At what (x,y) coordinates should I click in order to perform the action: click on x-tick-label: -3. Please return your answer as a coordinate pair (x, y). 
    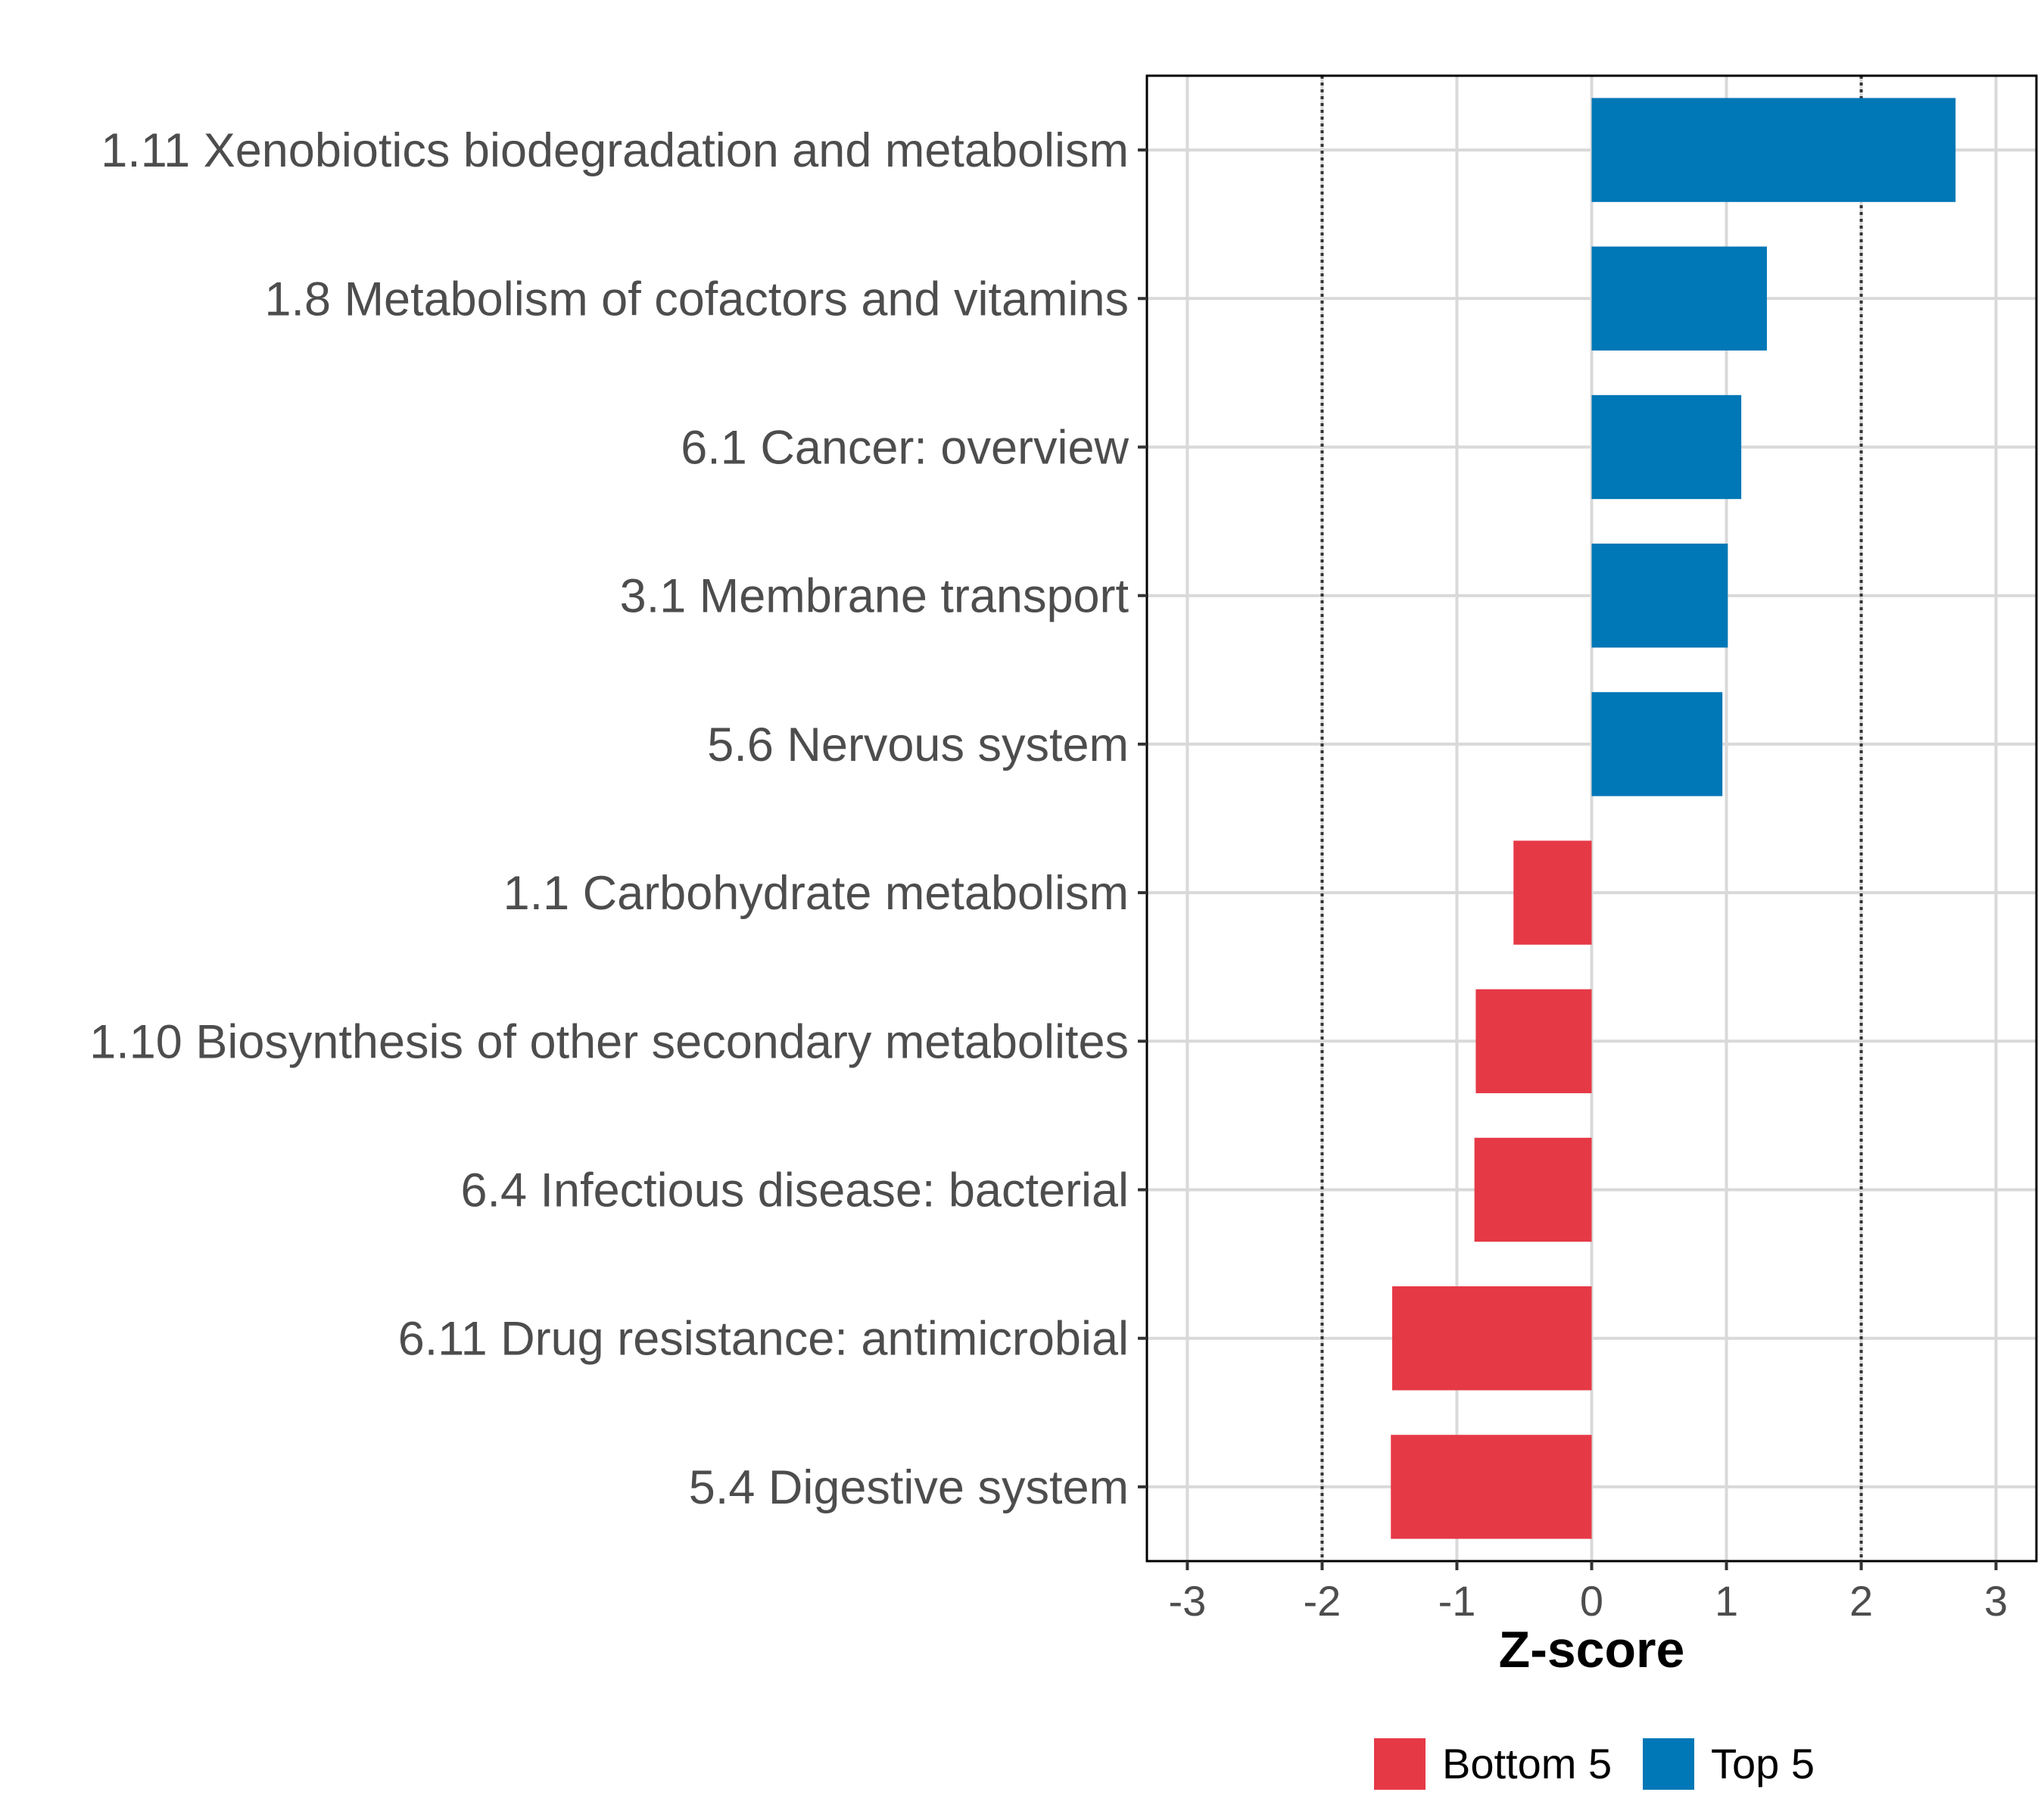
    Looking at the image, I should click on (1188, 1601).